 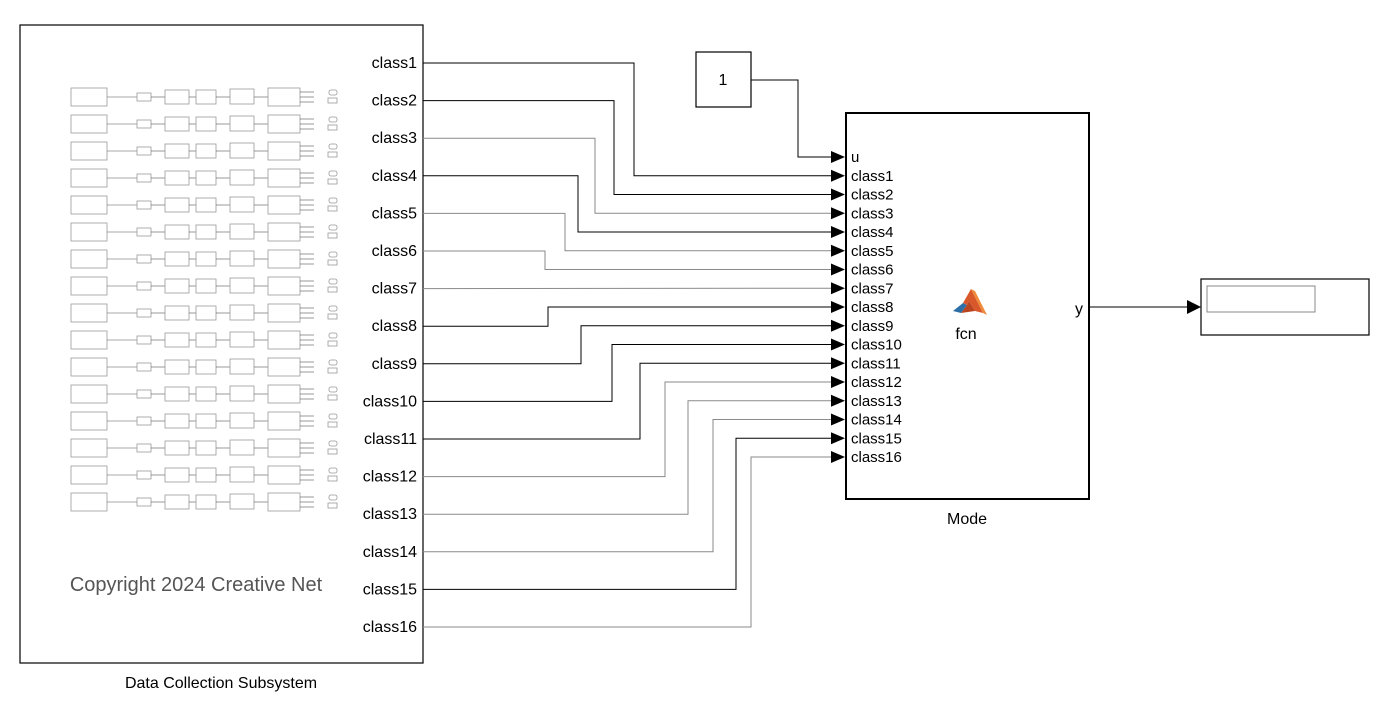 I want to click on subsystem-thumbnail, so click(x=204, y=299).